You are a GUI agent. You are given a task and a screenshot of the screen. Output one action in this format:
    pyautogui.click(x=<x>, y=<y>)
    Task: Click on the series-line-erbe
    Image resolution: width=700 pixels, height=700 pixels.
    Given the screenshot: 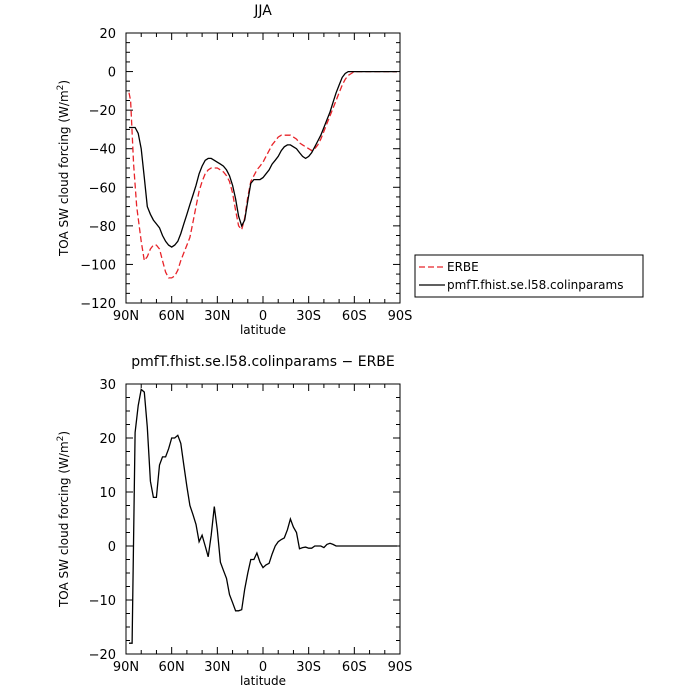 What is the action you would take?
    pyautogui.click(x=262, y=174)
    